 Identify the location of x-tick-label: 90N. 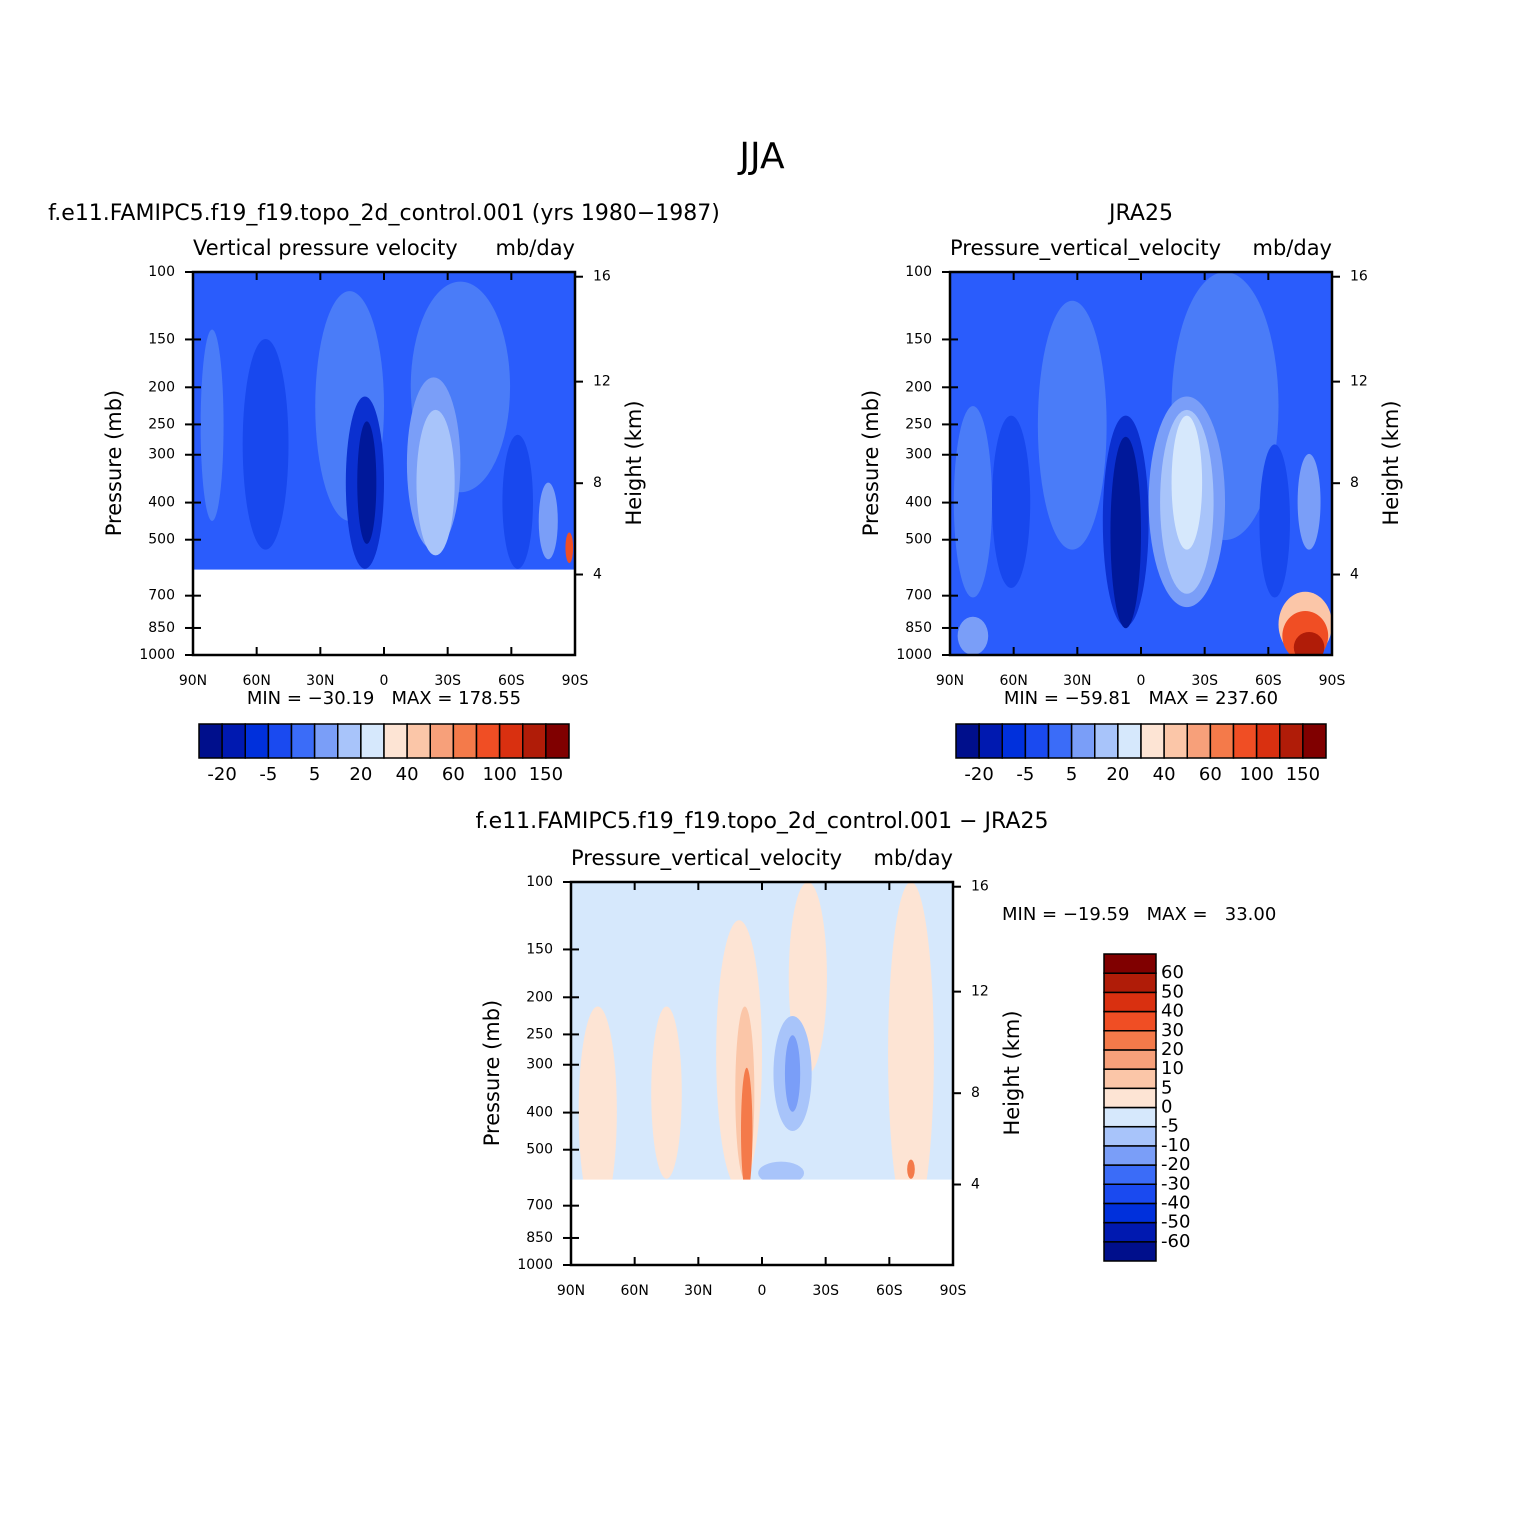
(950, 681).